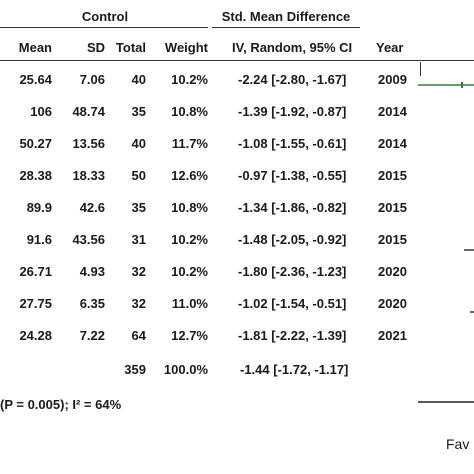 The image size is (474, 474). I want to click on row-mean: 26.71, so click(35, 271).